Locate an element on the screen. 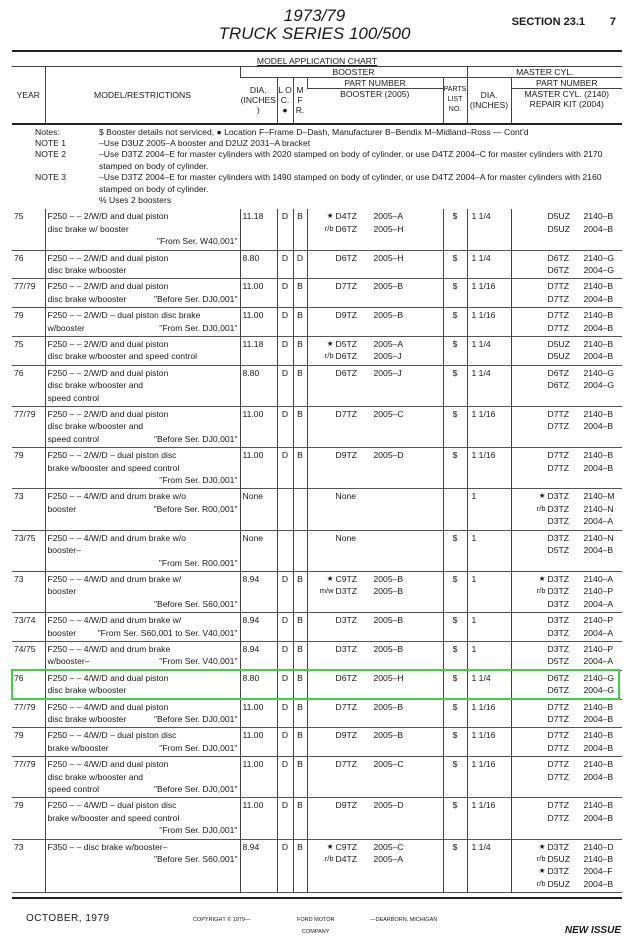  mc-part-cell: D5UZ 2140–B D5UZ 2004–B is located at coordinates (566, 351).